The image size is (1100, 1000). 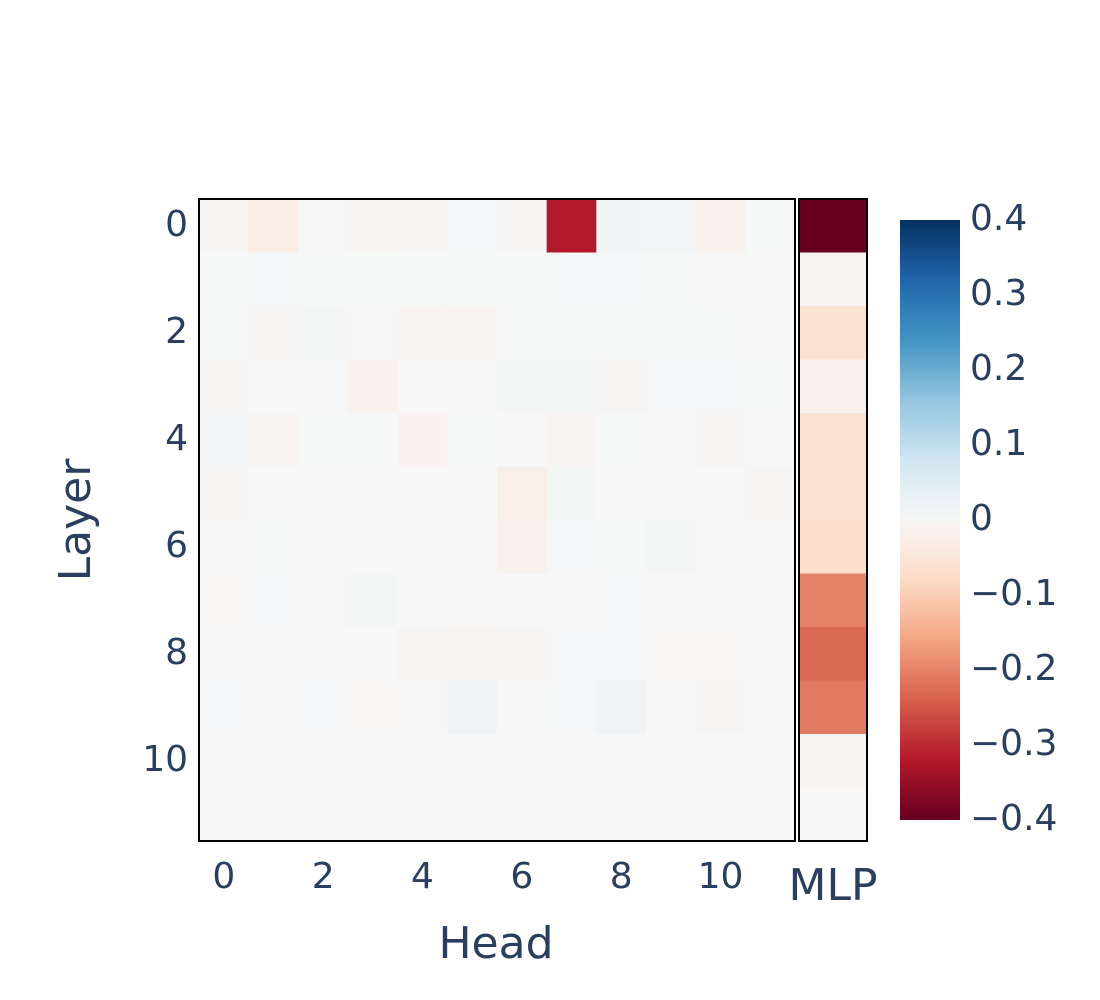 What do you see at coordinates (930, 520) in the screenshot?
I see `colorbar` at bounding box center [930, 520].